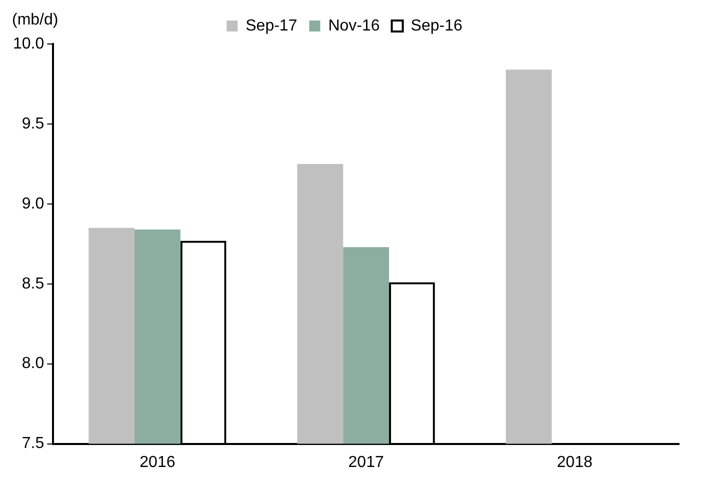 The image size is (703, 479). Describe the element at coordinates (35, 19) in the screenshot. I see `y-axis-title: (mb/d)` at that location.